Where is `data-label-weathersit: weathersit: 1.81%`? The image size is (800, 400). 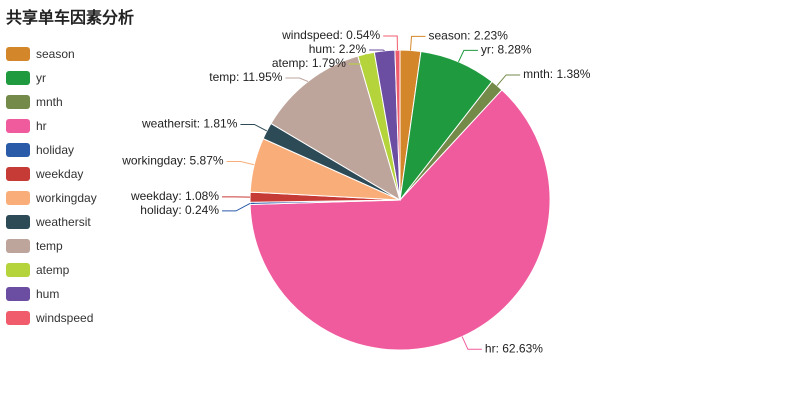 data-label-weathersit: weathersit: 1.81% is located at coordinates (189, 124).